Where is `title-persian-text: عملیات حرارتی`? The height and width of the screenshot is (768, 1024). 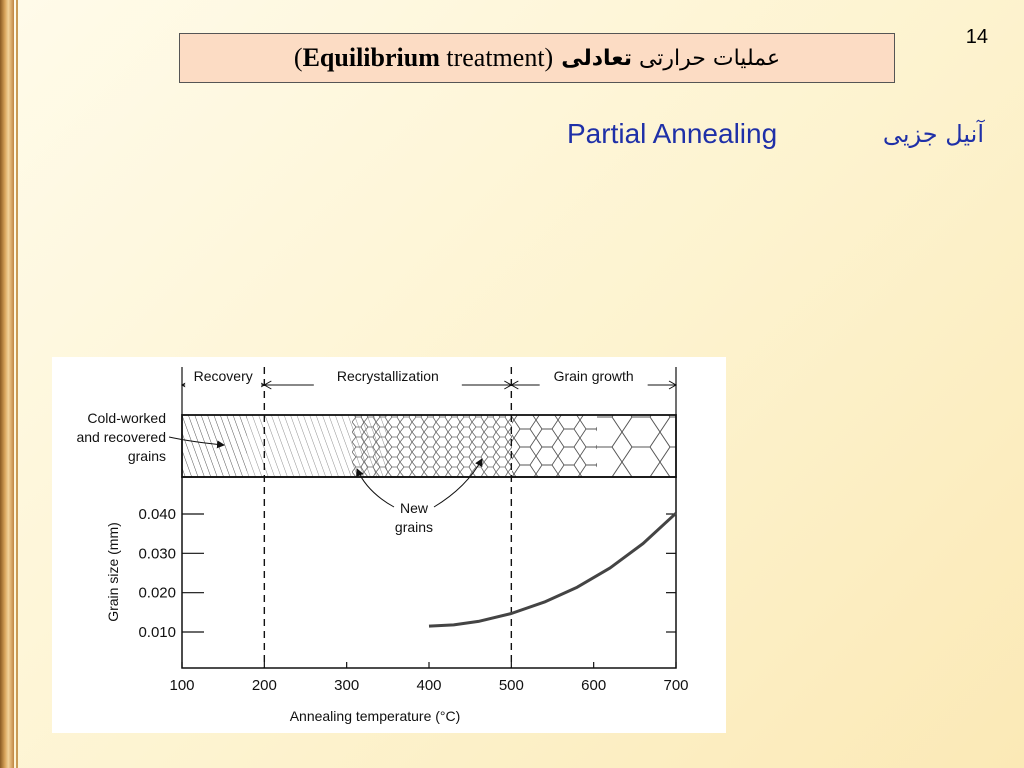 title-persian-text: عملیات حرارتی is located at coordinates (709, 58).